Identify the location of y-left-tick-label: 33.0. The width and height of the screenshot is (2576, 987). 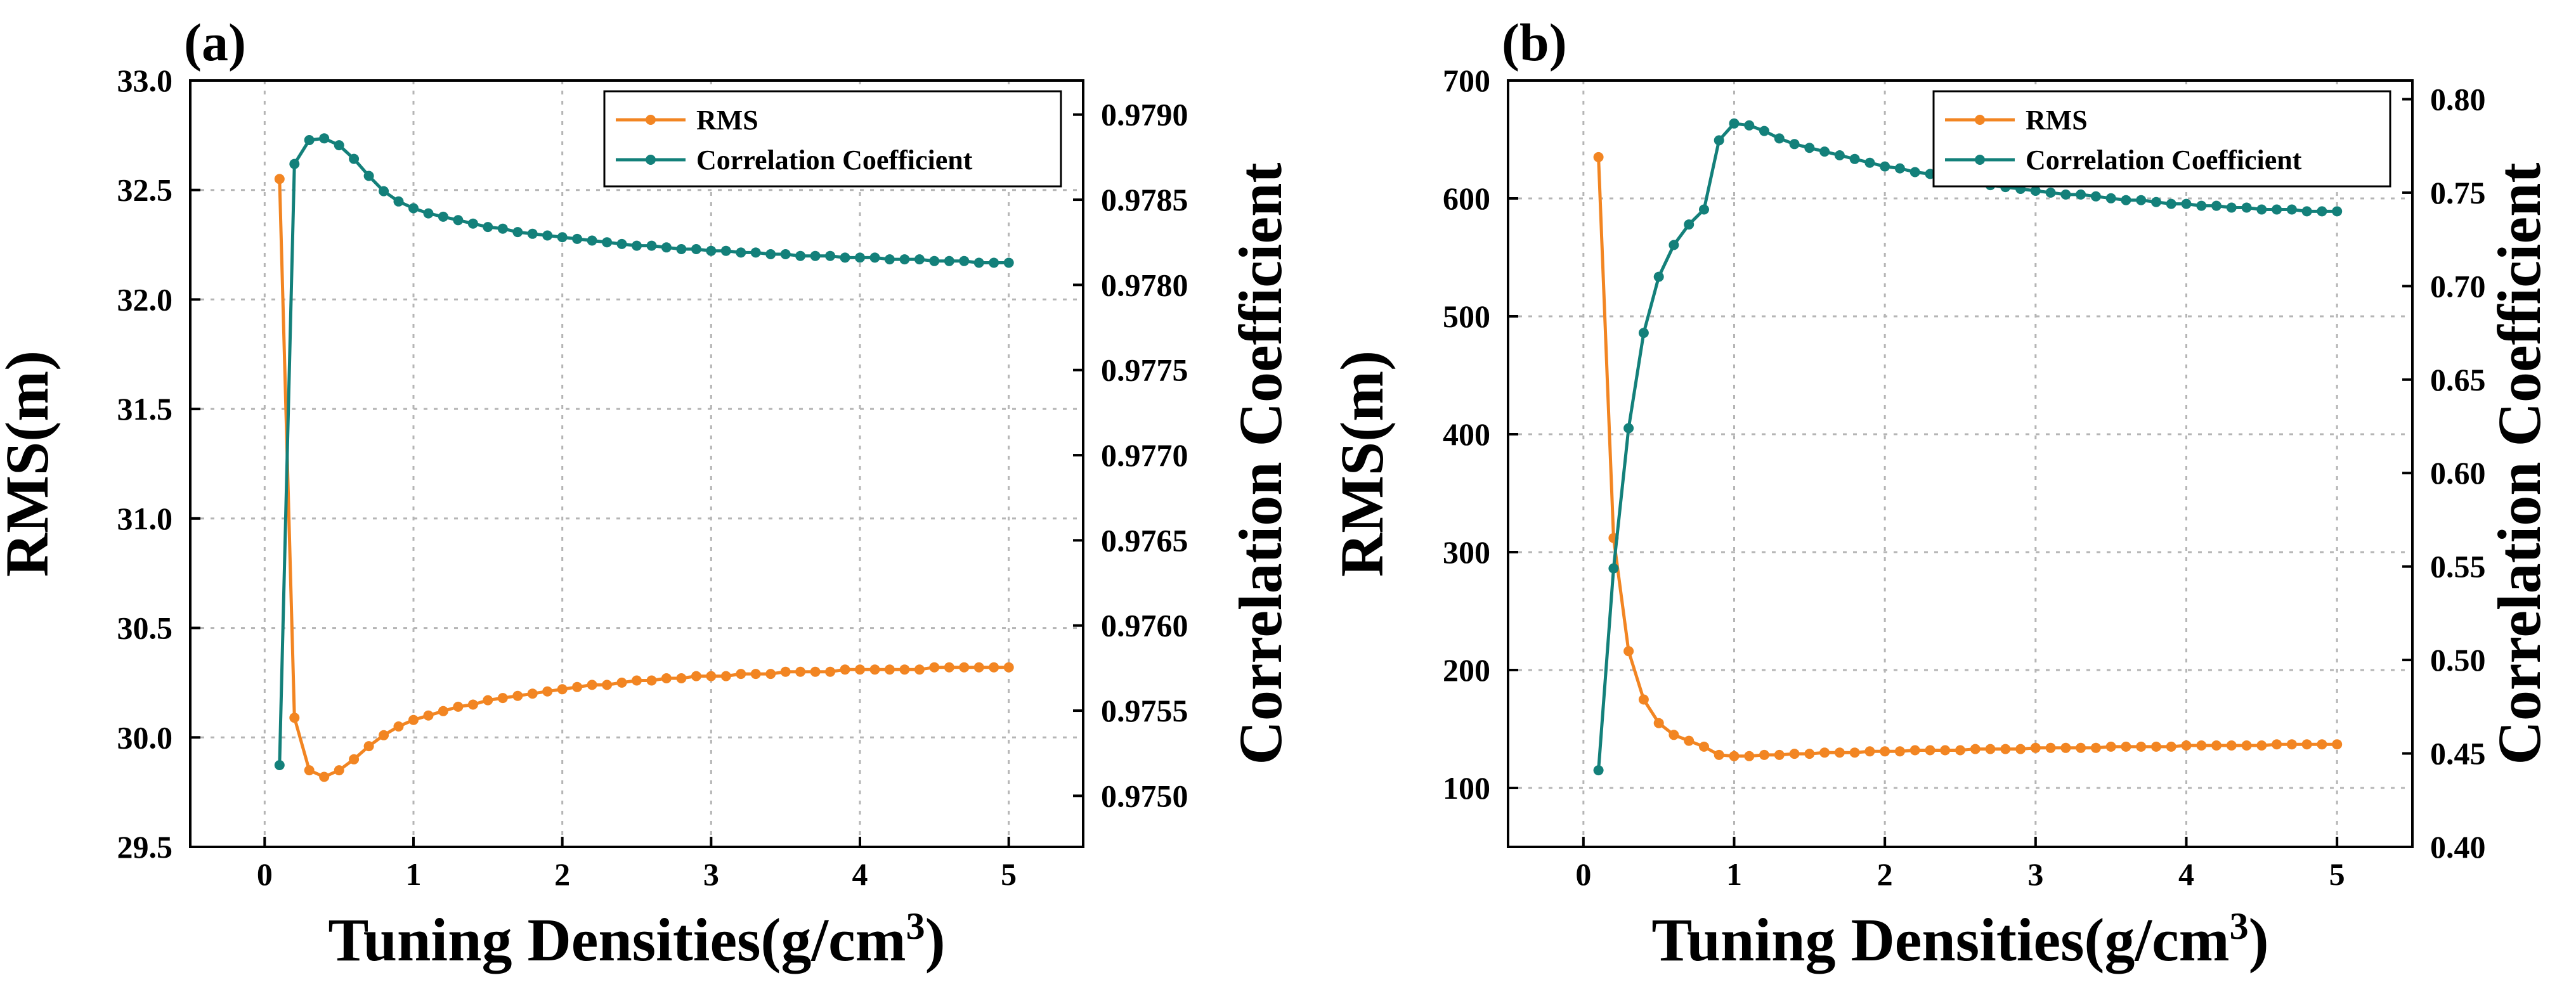
(145, 80).